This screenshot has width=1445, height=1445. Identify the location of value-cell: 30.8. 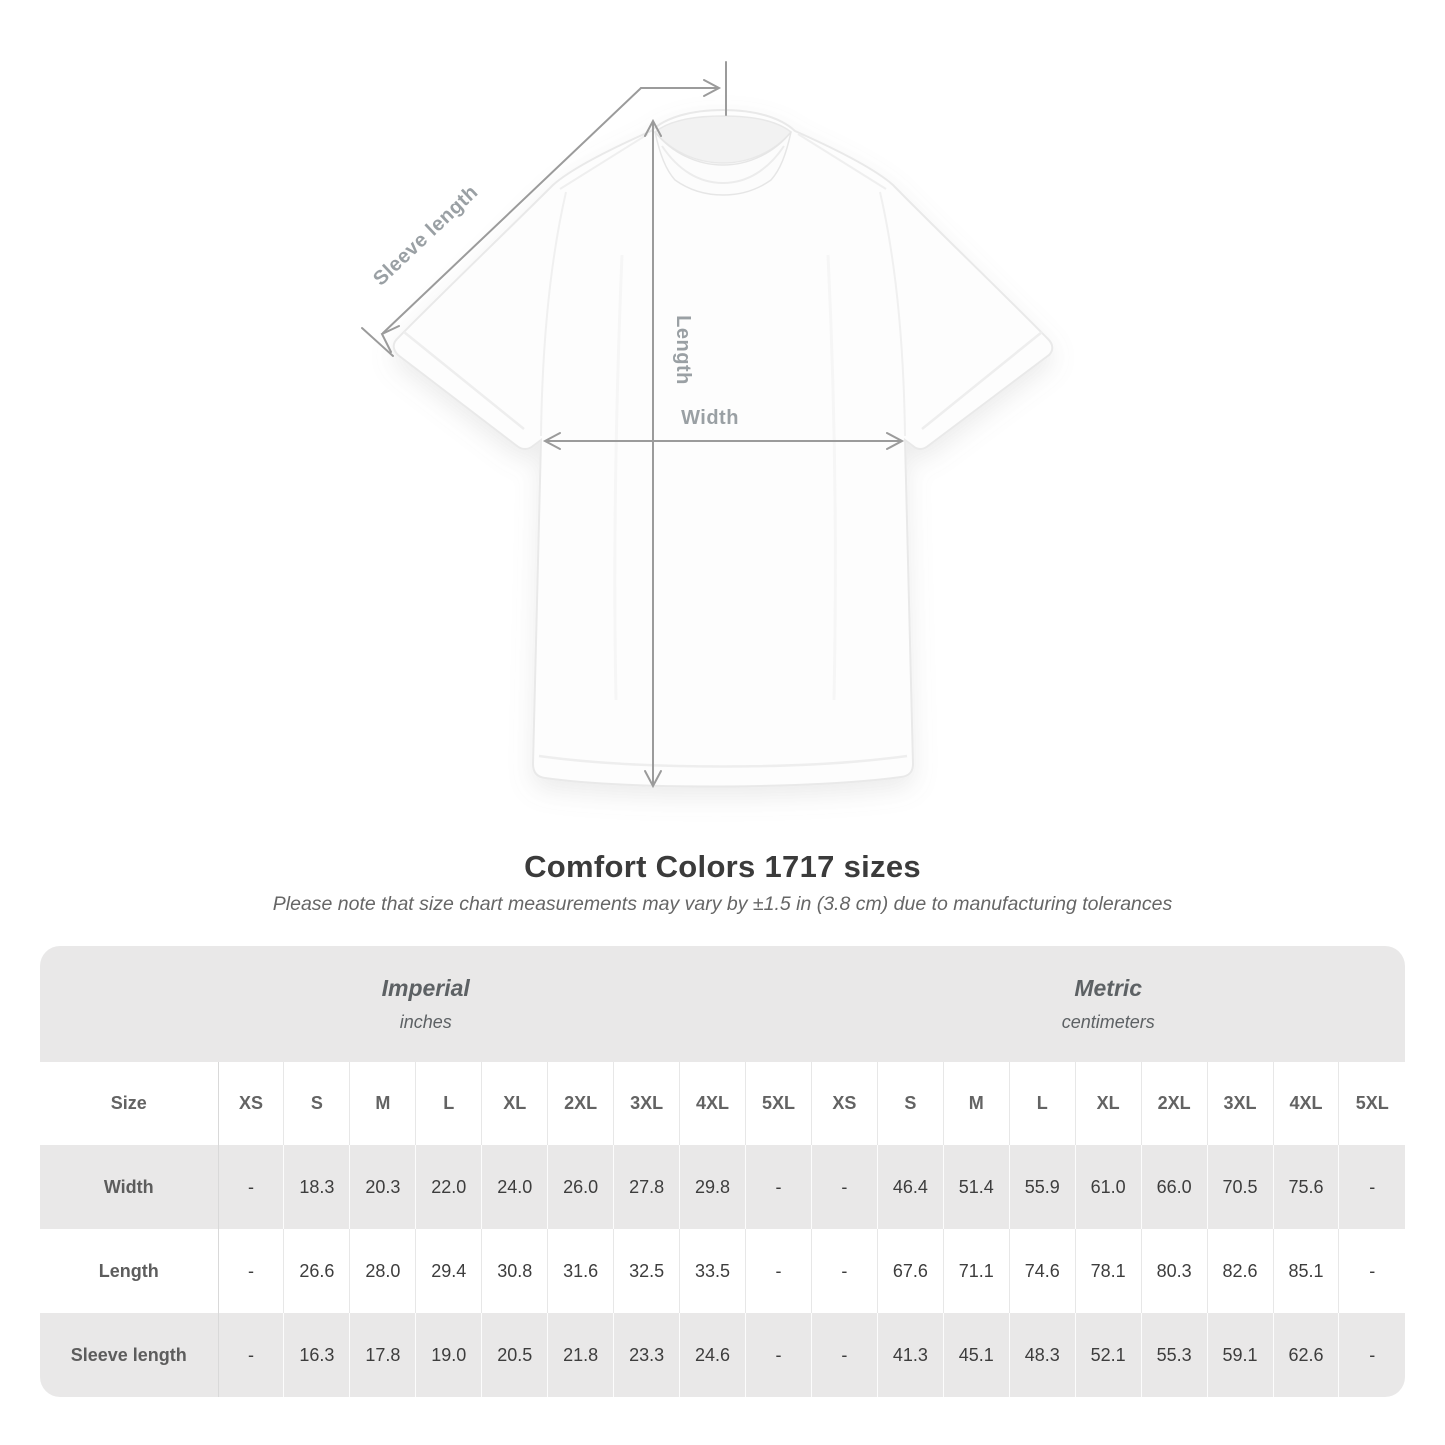
(515, 1271).